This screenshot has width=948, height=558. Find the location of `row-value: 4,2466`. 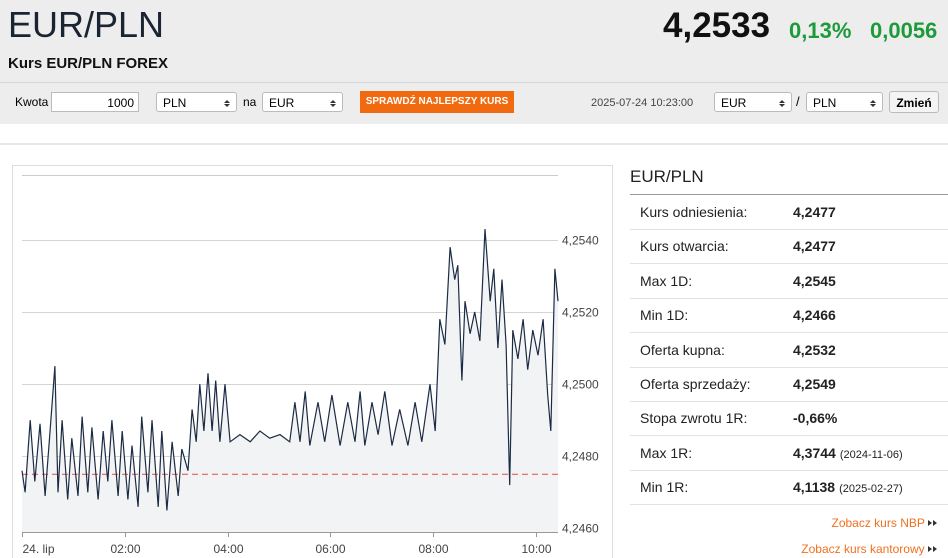

row-value: 4,2466 is located at coordinates (814, 315).